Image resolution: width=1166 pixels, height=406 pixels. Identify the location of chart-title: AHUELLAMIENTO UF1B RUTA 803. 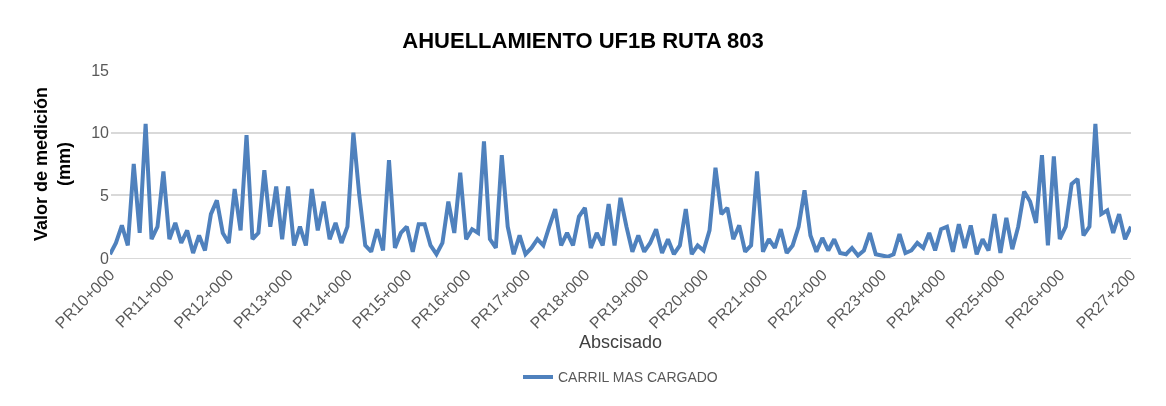
(583, 40).